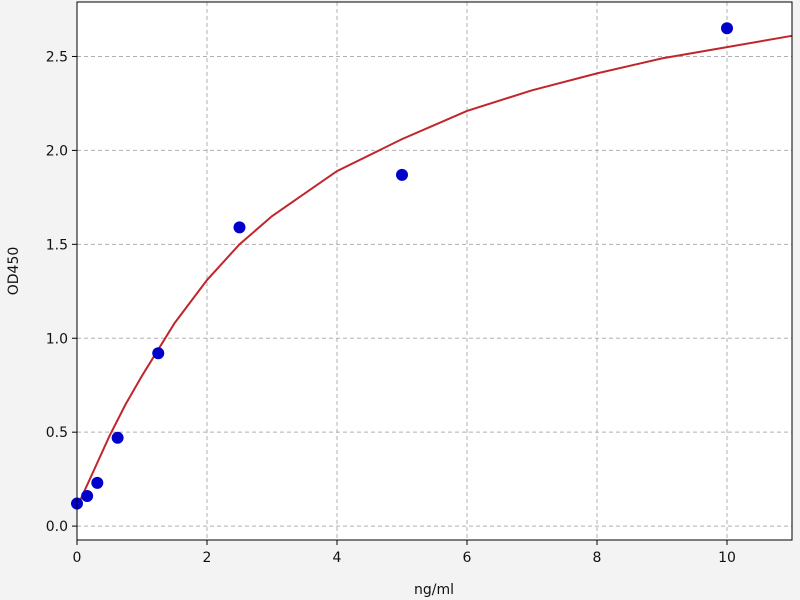 This screenshot has width=800, height=600. Describe the element at coordinates (77, 558) in the screenshot. I see `x-tick-label: 0` at that location.